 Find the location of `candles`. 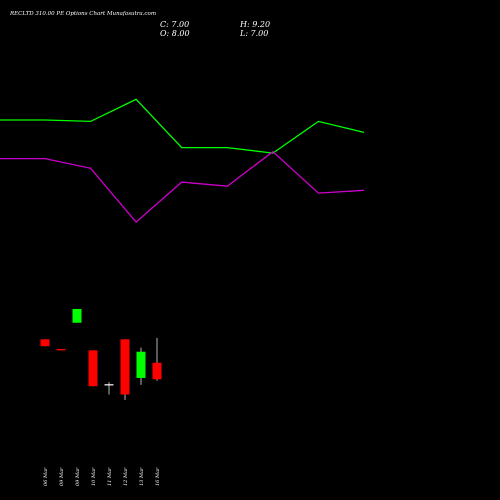

candles is located at coordinates (101, 354).